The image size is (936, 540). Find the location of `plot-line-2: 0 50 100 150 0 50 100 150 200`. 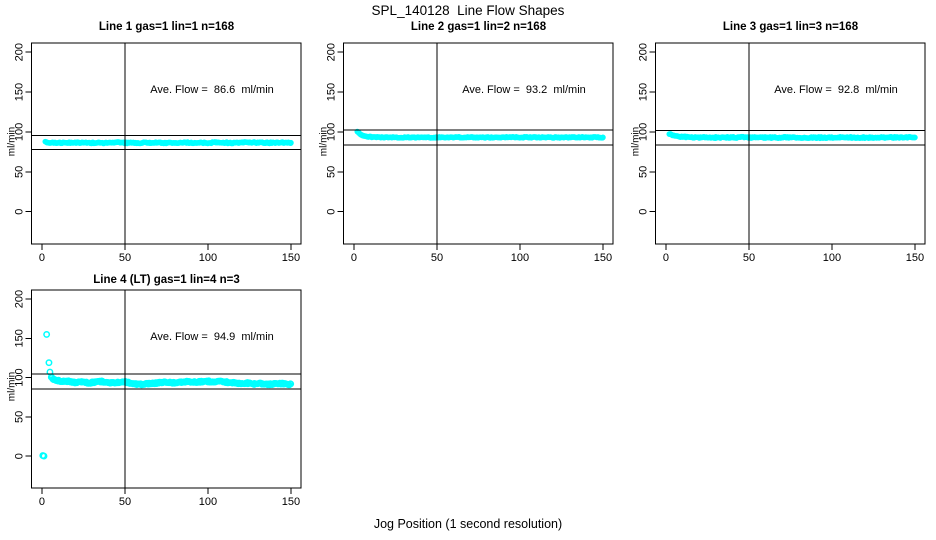

plot-line-2: 0 50 100 150 0 50 100 150 200 is located at coordinates (470, 153).